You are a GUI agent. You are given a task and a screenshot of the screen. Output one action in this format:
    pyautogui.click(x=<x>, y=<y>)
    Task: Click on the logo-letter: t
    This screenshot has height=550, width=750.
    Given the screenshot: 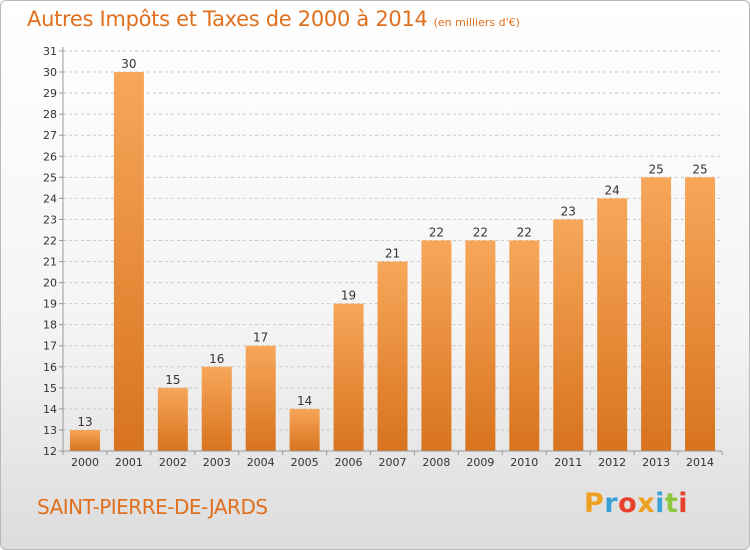 What is the action you would take?
    pyautogui.click(x=671, y=503)
    